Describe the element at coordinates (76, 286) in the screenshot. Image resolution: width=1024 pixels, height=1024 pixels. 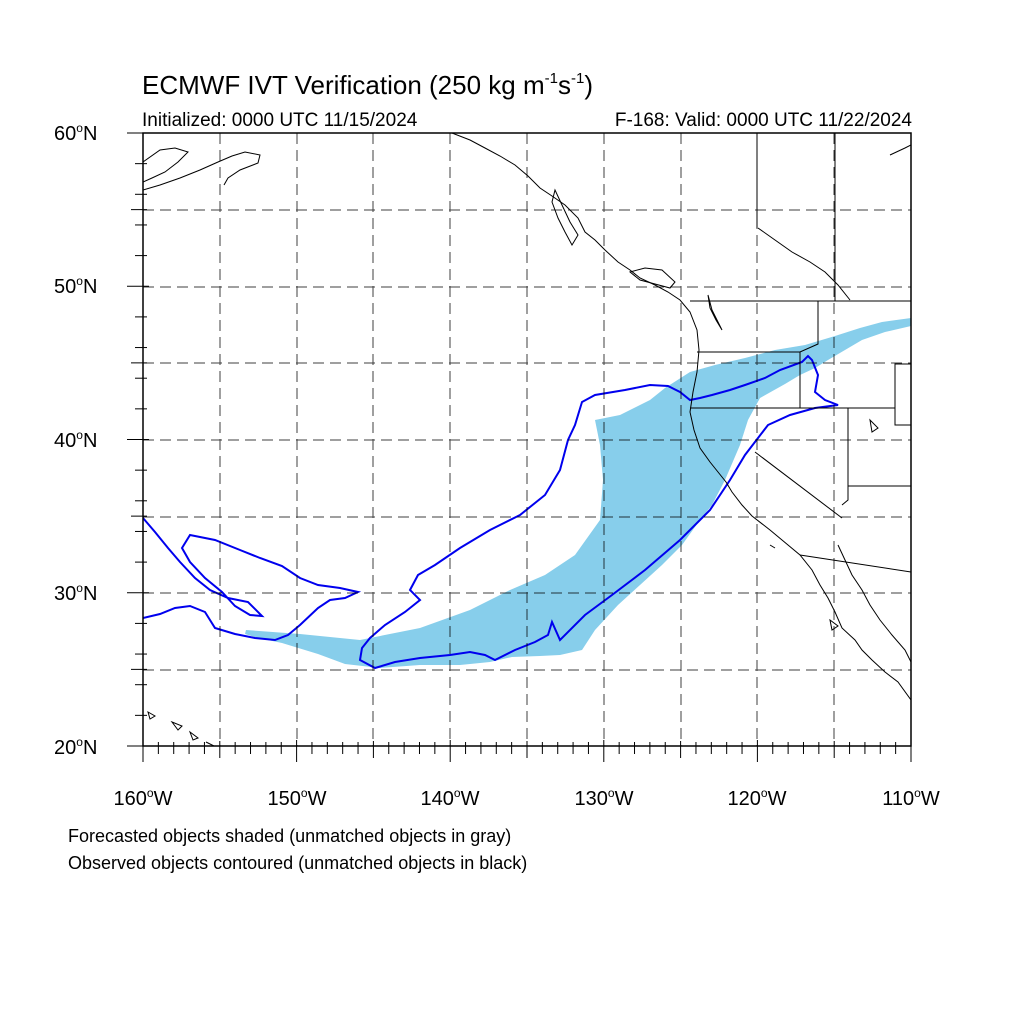
I see `lat-label-50n: 50oN` at that location.